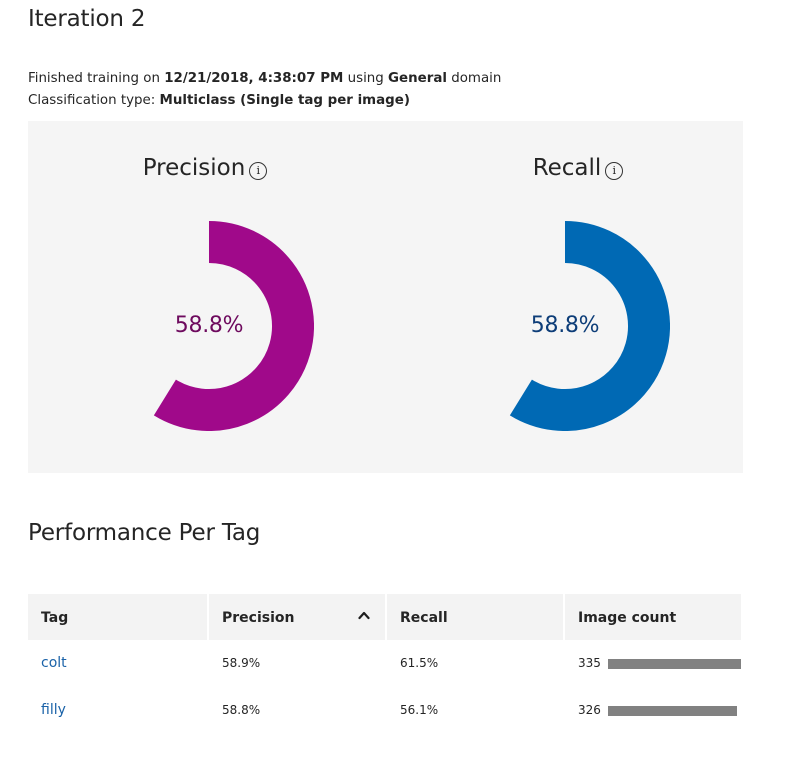 This screenshot has width=805, height=773. I want to click on training-info-middle: using, so click(366, 78).